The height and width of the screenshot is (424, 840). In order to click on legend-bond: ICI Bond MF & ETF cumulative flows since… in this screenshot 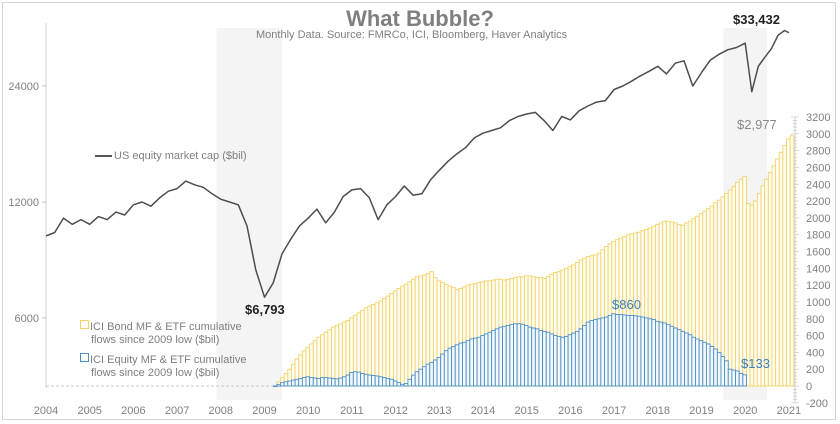, I will do `click(161, 333)`.